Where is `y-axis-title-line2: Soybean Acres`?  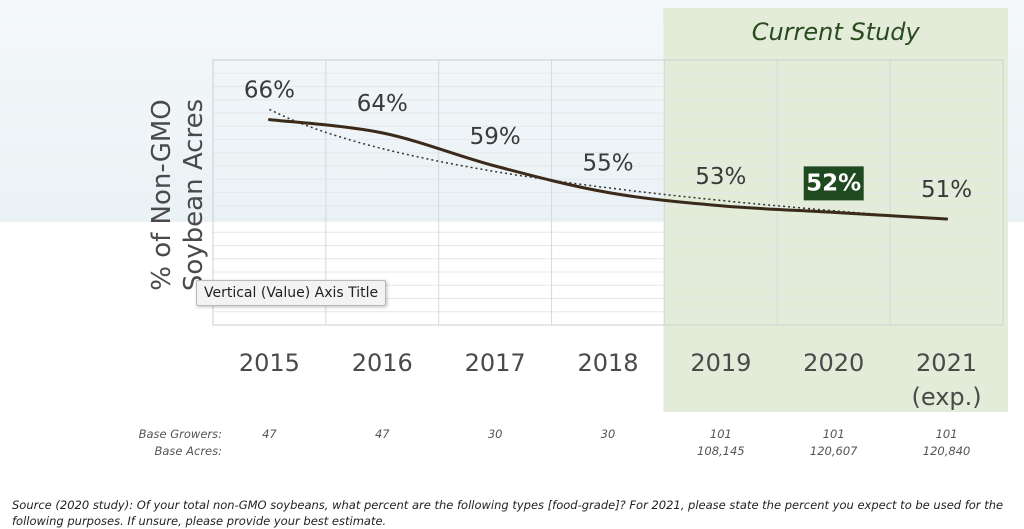
y-axis-title-line2: Soybean Acres is located at coordinates (194, 195).